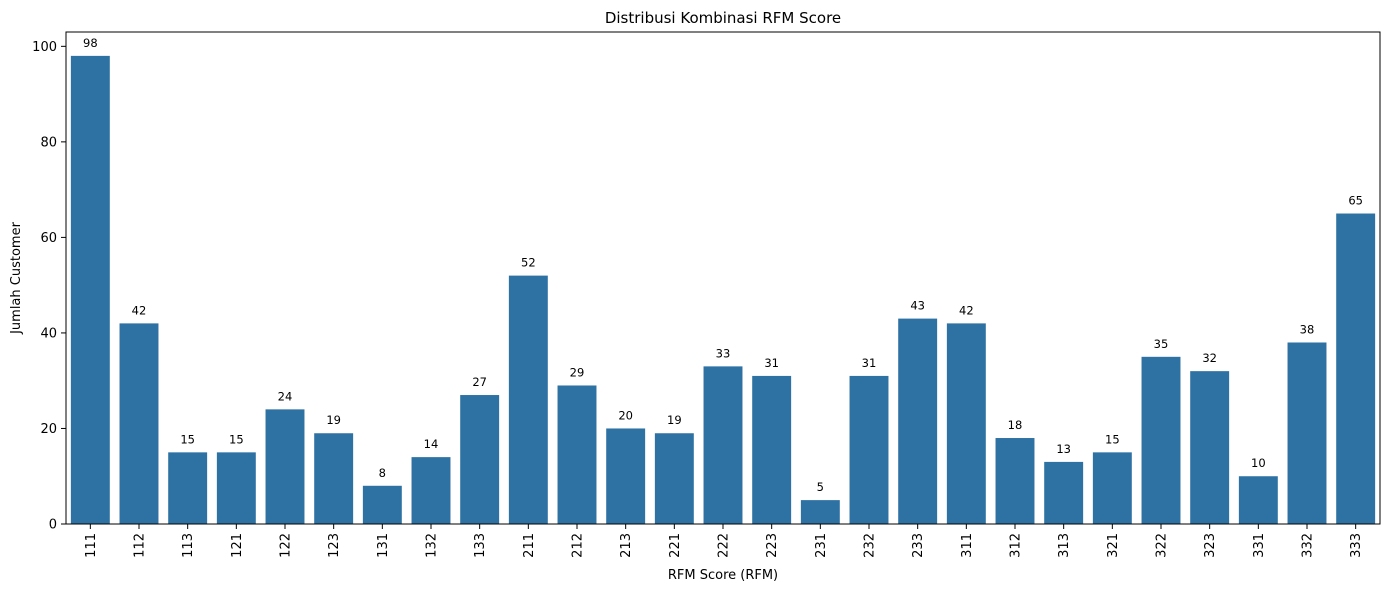 The height and width of the screenshot is (590, 1389). Describe the element at coordinates (1064, 545) in the screenshot. I see `x-tick-label: 313` at that location.